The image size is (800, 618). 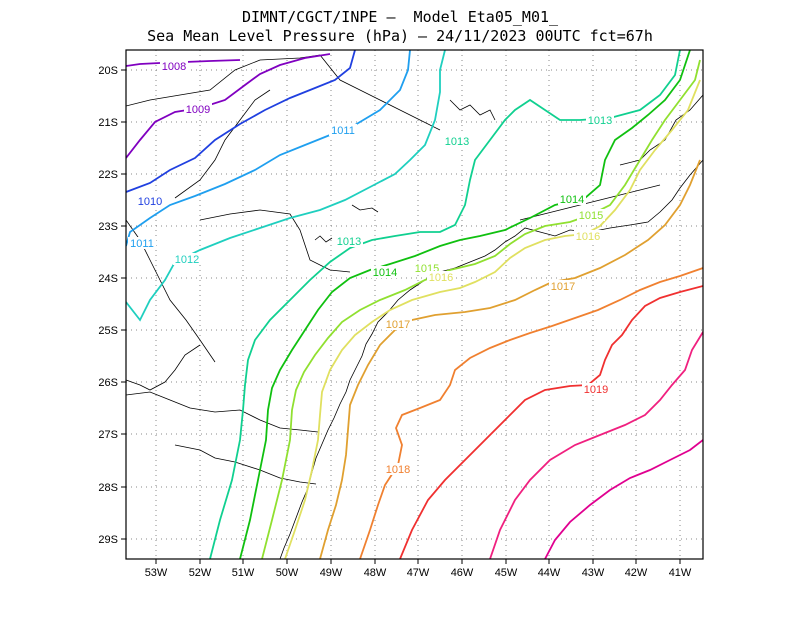 What do you see at coordinates (243, 573) in the screenshot?
I see `lon-tick-label: 51W` at bounding box center [243, 573].